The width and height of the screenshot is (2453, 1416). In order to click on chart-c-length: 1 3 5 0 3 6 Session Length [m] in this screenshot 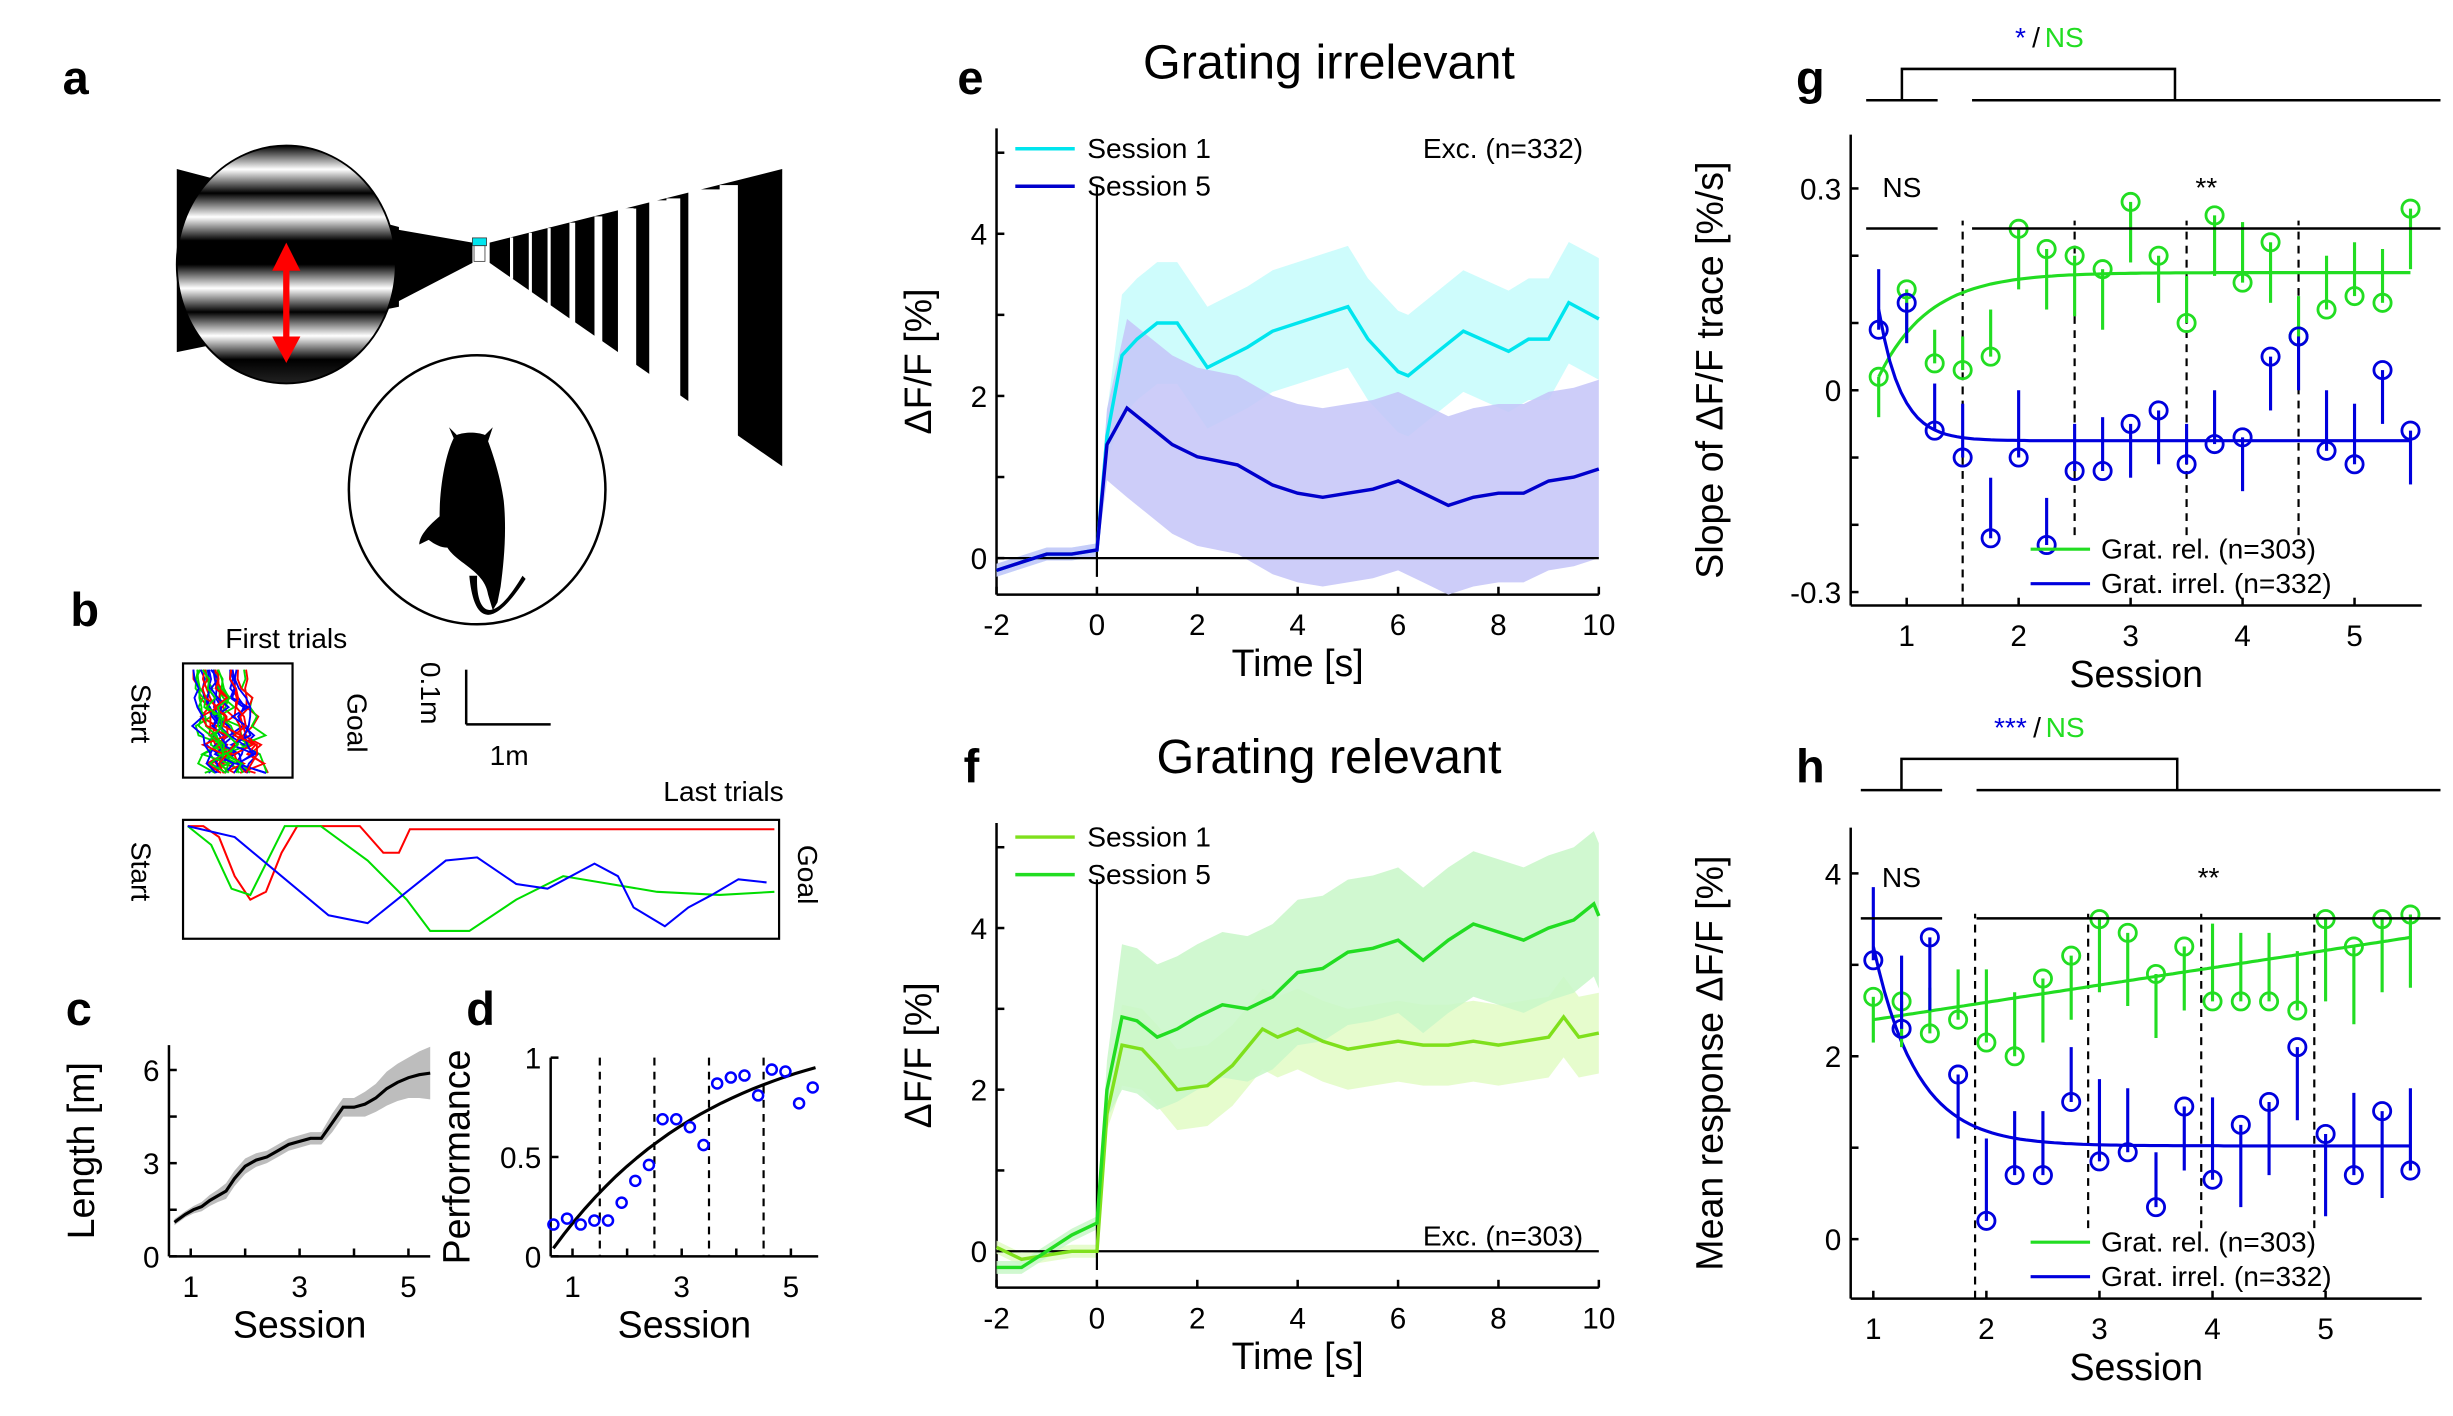, I will do `click(245, 1195)`.